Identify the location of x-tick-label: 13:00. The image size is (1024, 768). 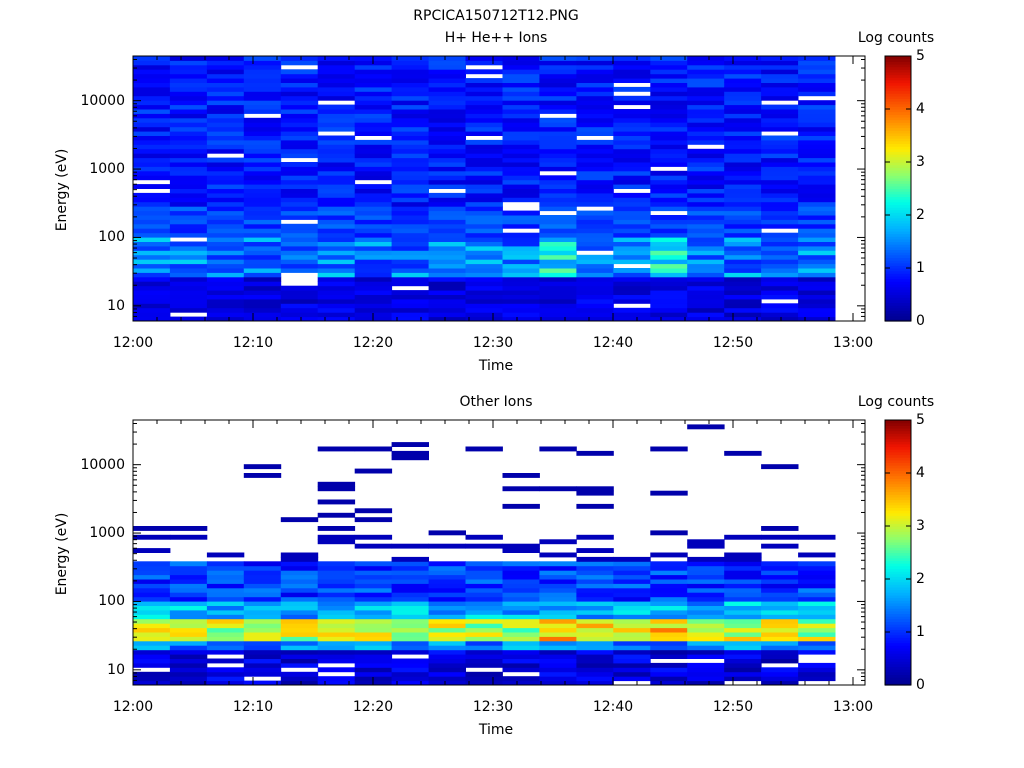
(853, 343).